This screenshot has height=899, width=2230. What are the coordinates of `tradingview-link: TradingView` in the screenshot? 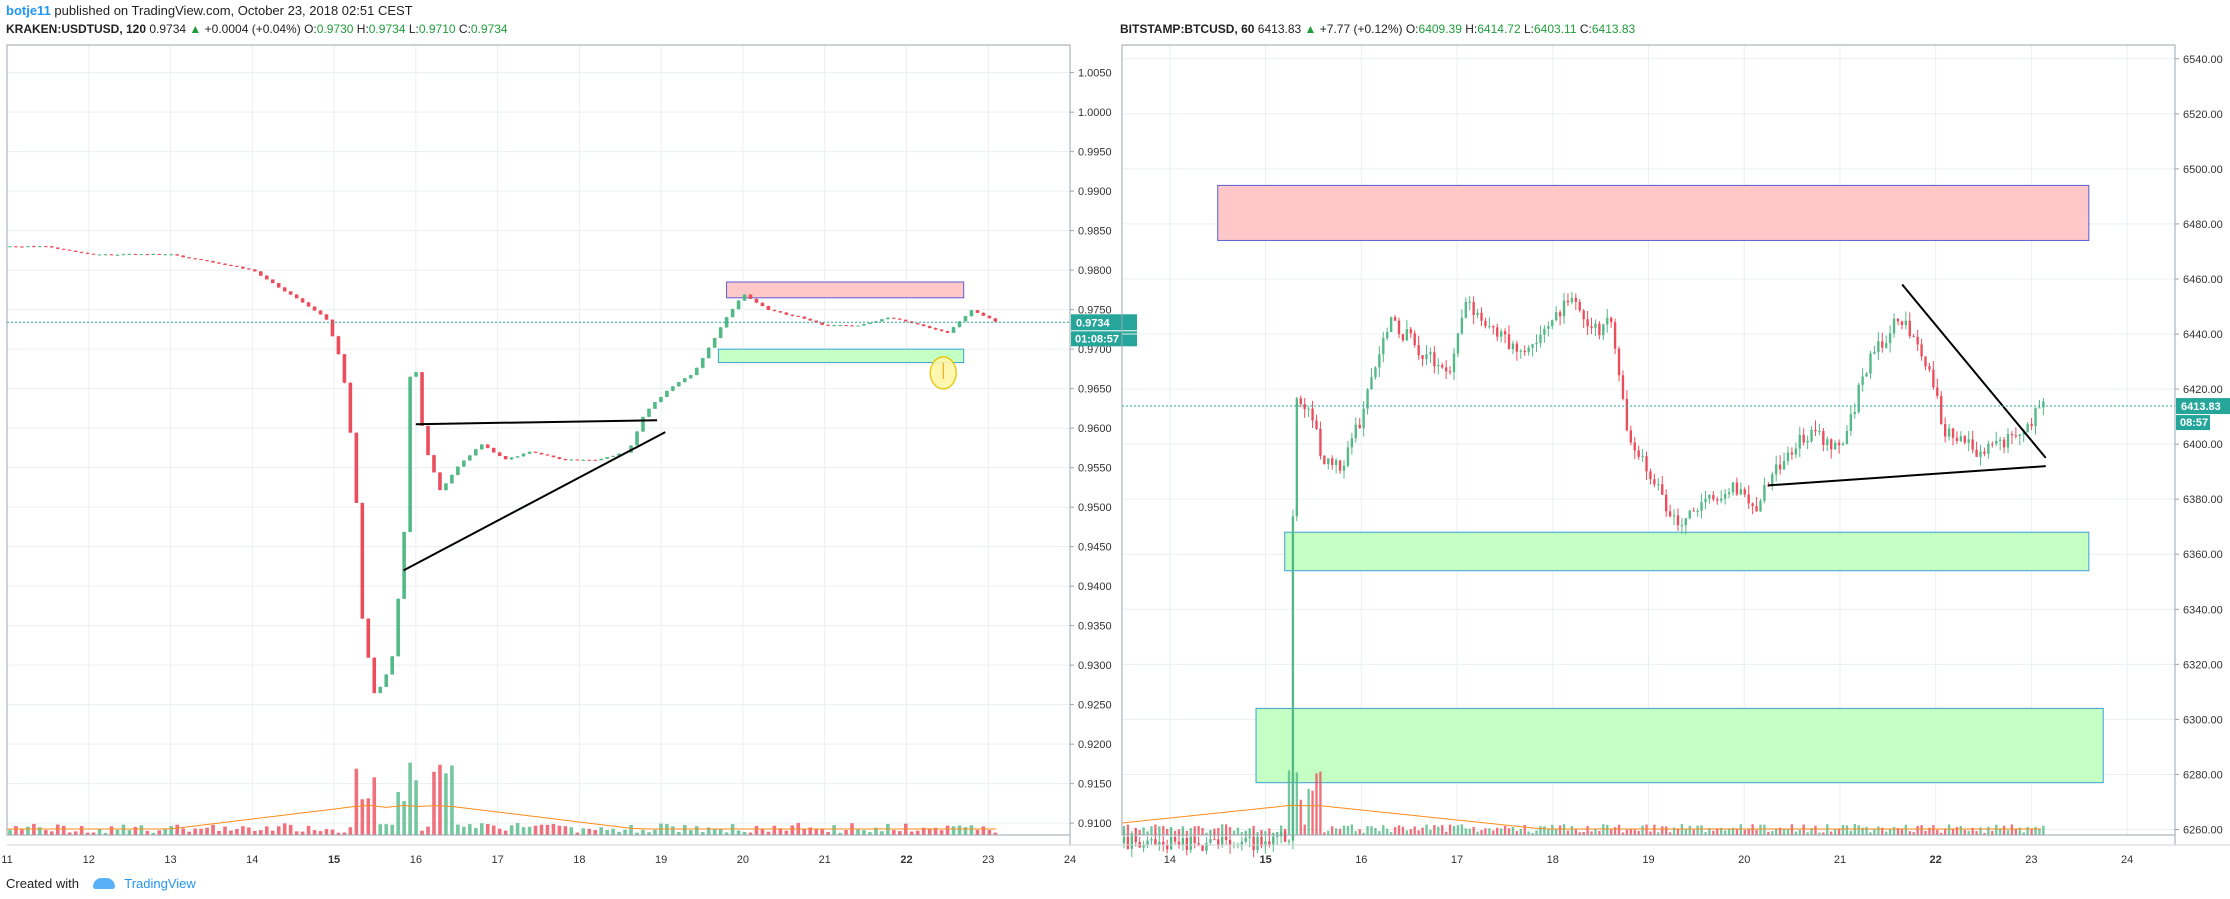 It's located at (160, 883).